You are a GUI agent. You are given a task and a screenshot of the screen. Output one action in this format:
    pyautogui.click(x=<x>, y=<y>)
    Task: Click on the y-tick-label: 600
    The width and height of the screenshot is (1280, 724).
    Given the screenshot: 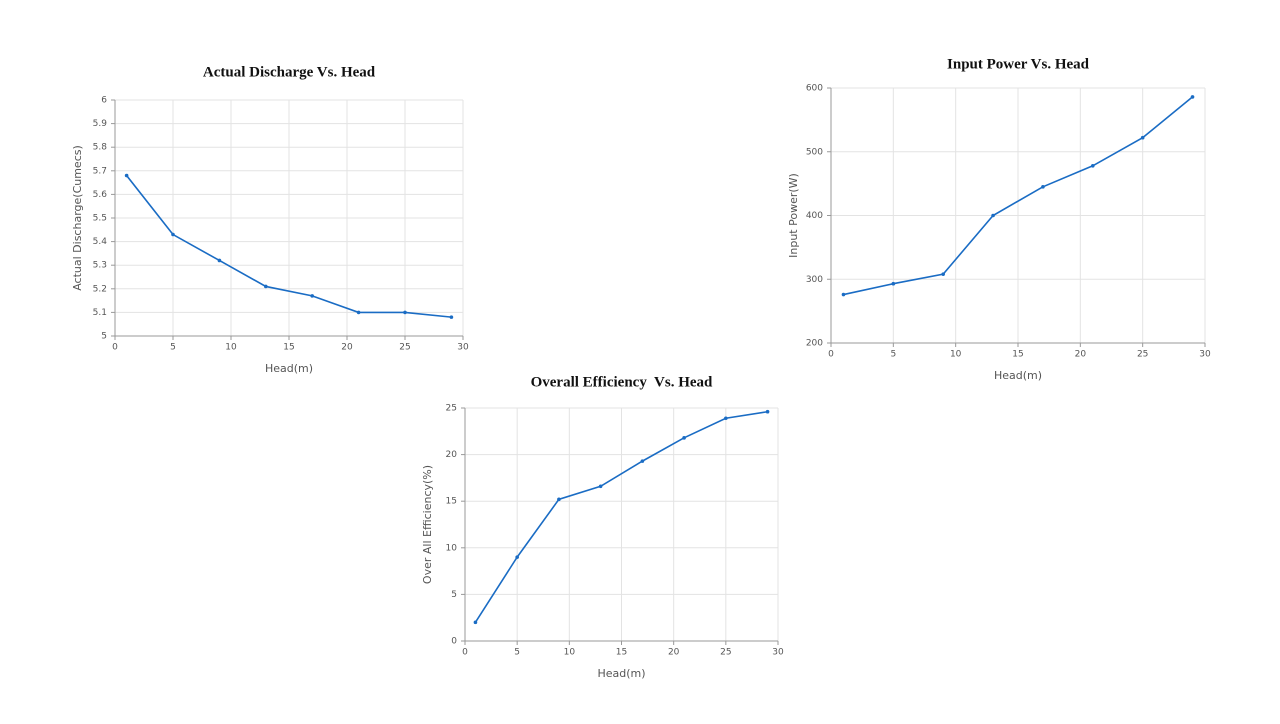 What is the action you would take?
    pyautogui.click(x=814, y=89)
    